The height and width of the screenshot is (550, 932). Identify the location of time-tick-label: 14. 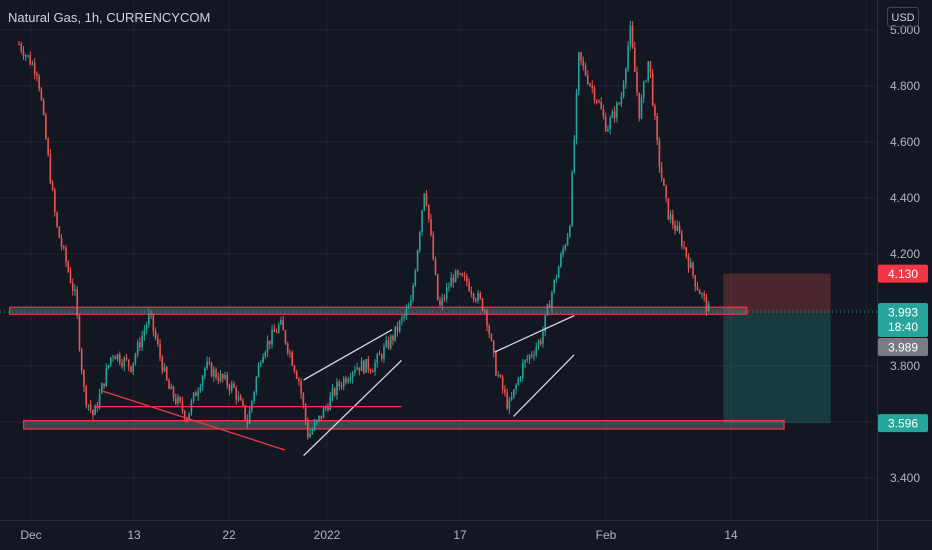
(731, 535).